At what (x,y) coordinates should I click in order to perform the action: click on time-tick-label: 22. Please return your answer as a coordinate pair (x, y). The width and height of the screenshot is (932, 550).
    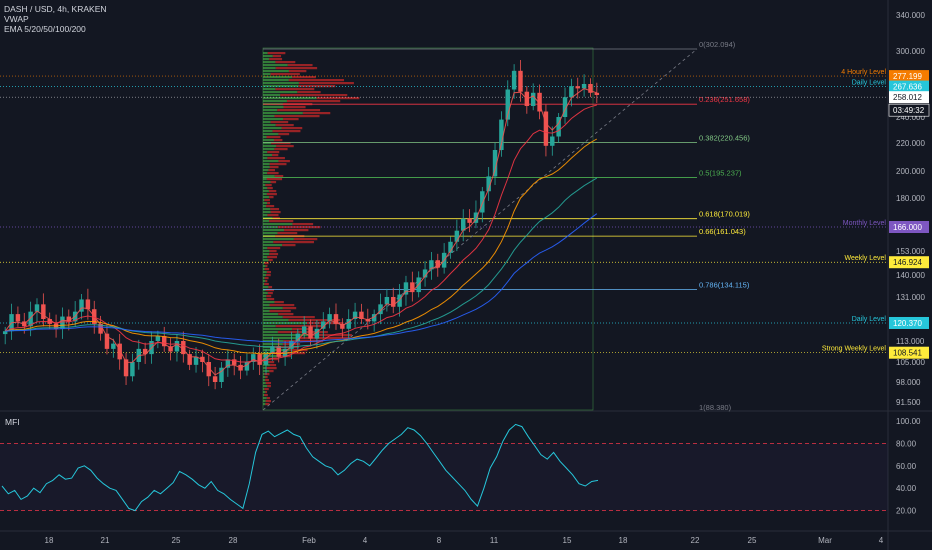
    Looking at the image, I should click on (695, 540).